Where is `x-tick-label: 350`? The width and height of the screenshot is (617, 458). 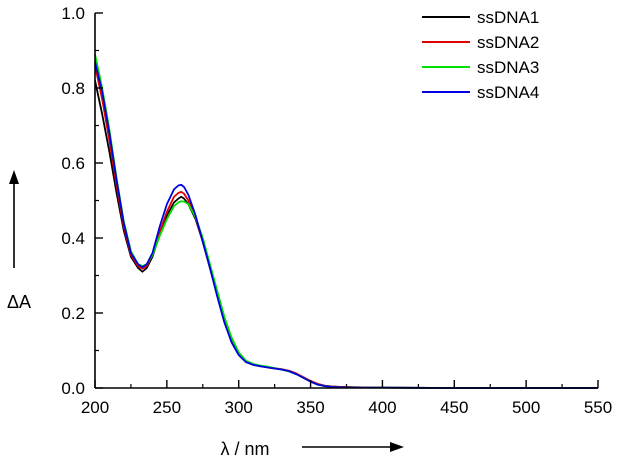 x-tick-label: 350 is located at coordinates (310, 407).